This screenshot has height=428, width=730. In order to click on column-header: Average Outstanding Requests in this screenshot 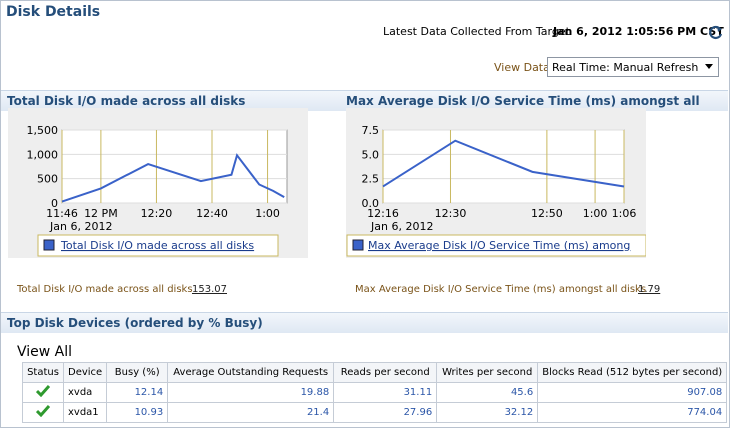, I will do `click(251, 372)`.